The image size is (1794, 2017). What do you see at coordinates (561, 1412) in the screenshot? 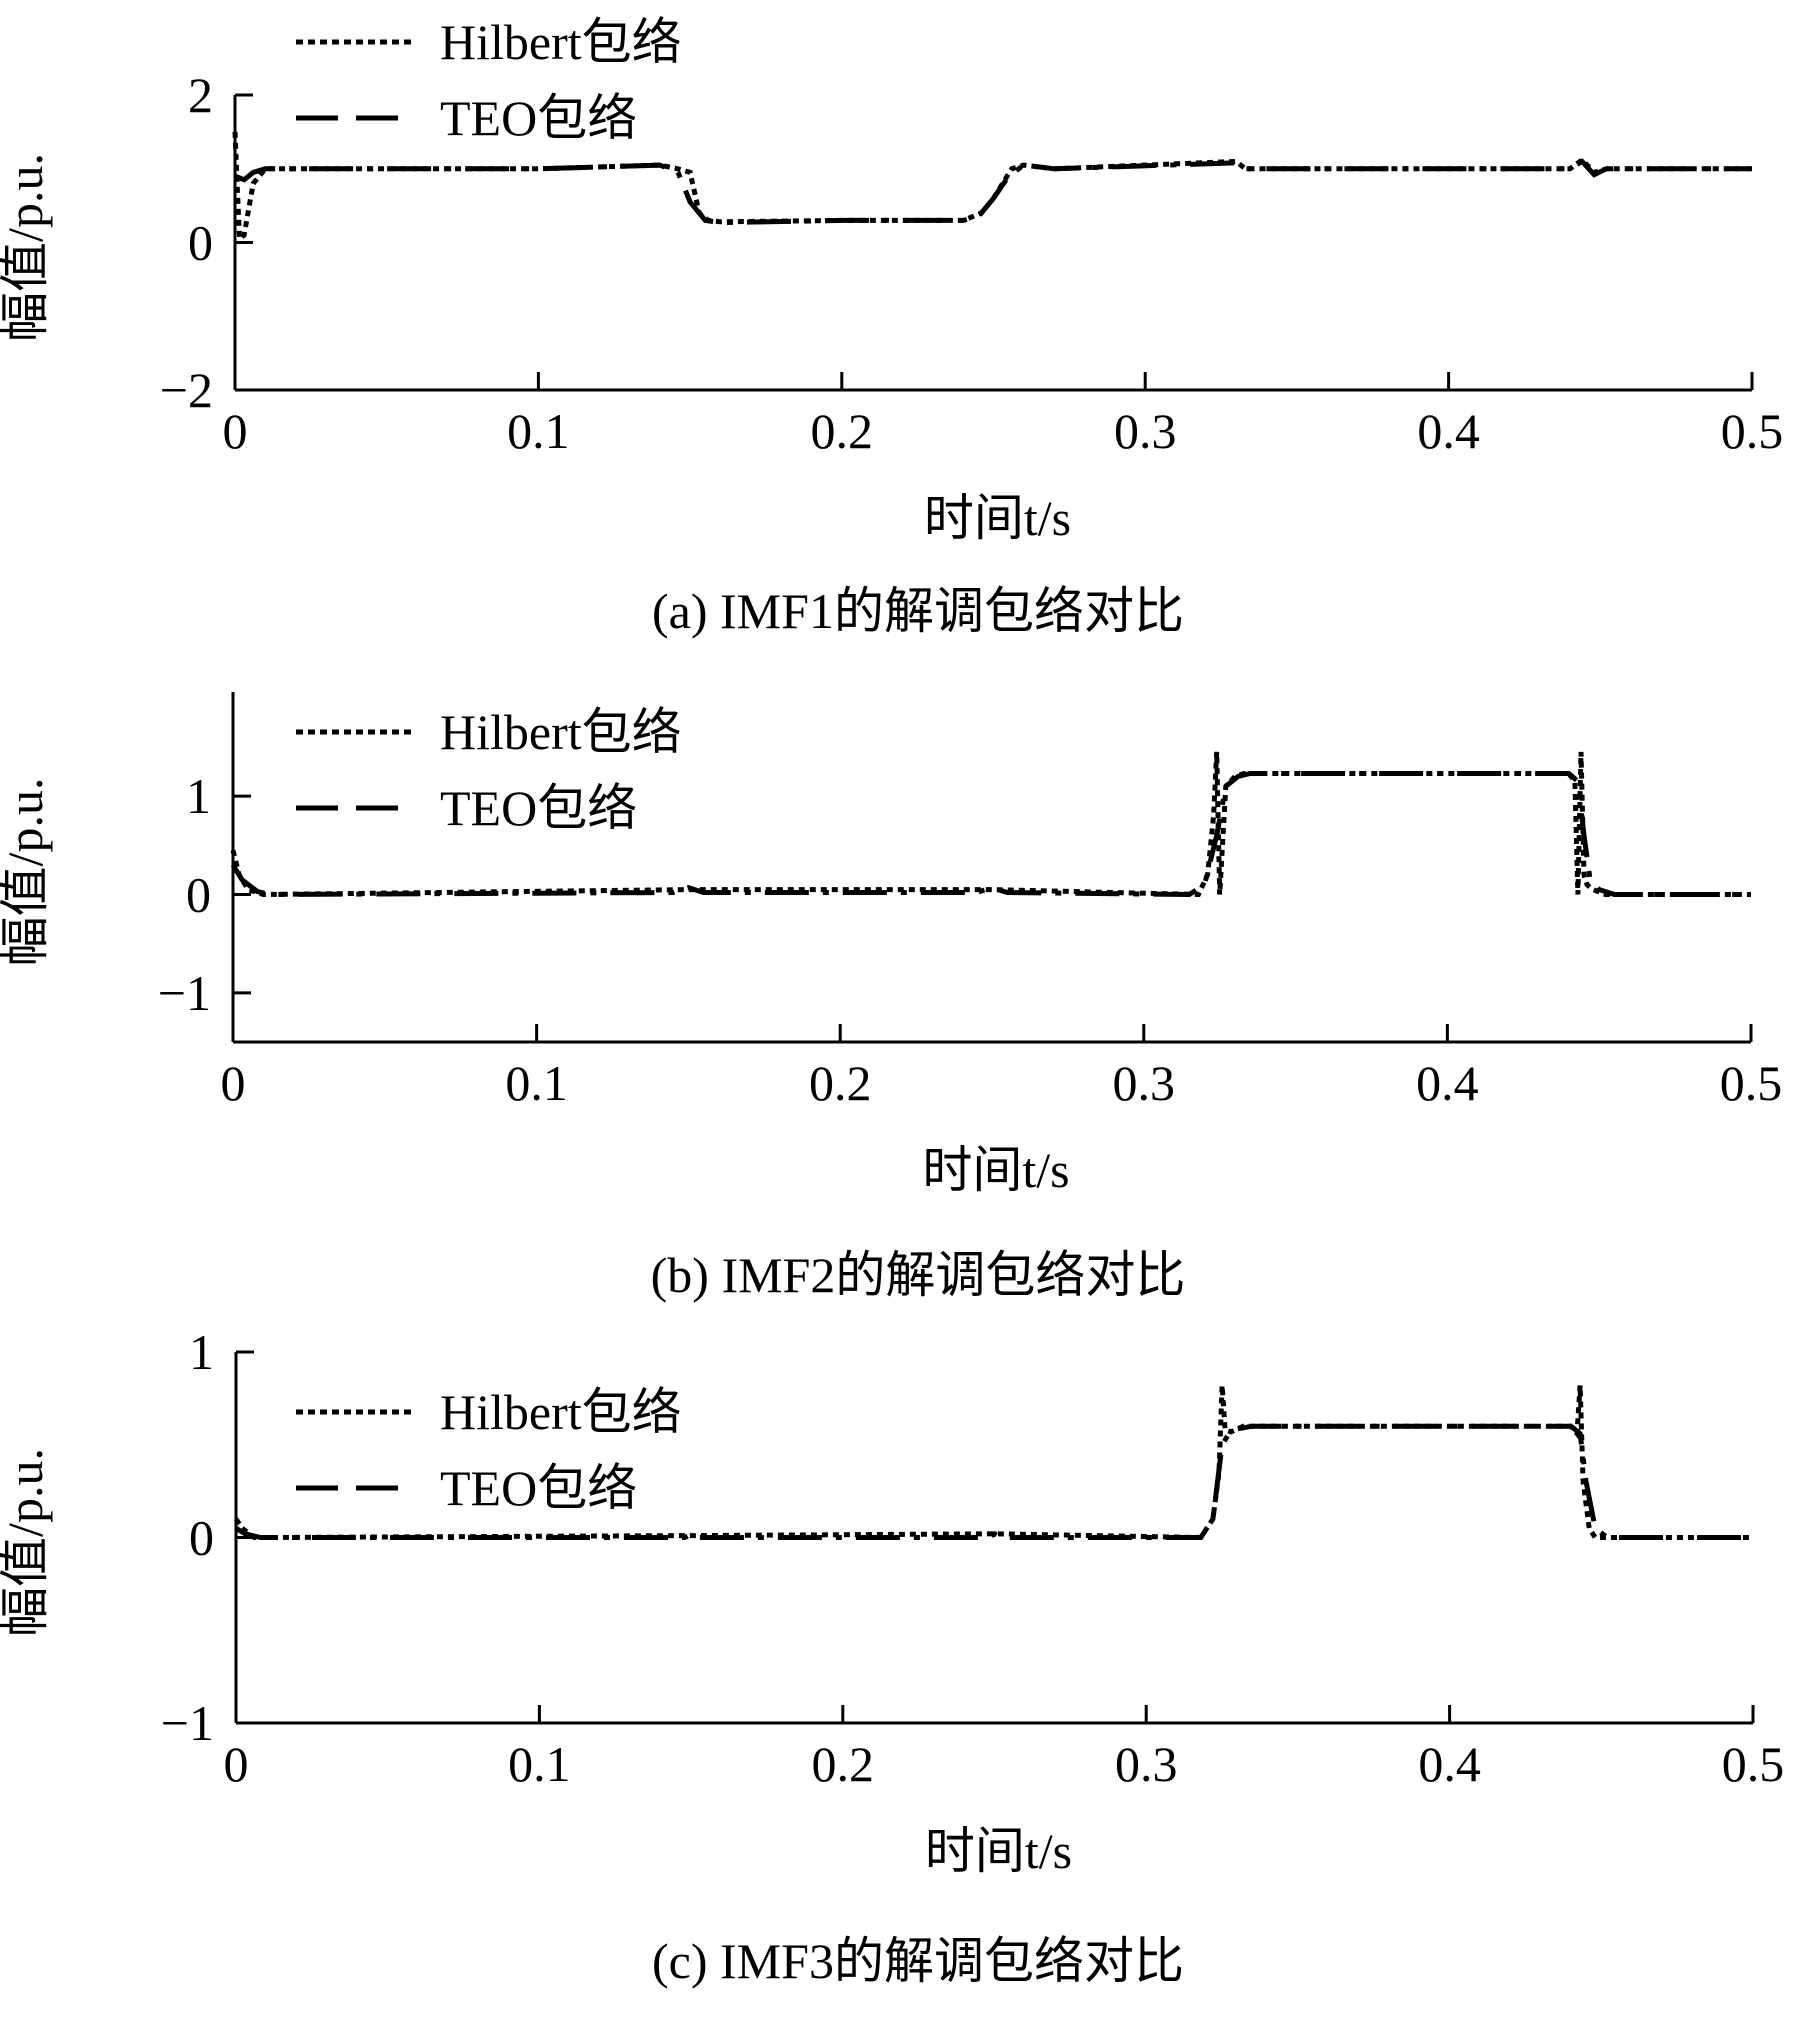
I see `chart-3-legend-label-hilbert: Hilbert包络` at bounding box center [561, 1412].